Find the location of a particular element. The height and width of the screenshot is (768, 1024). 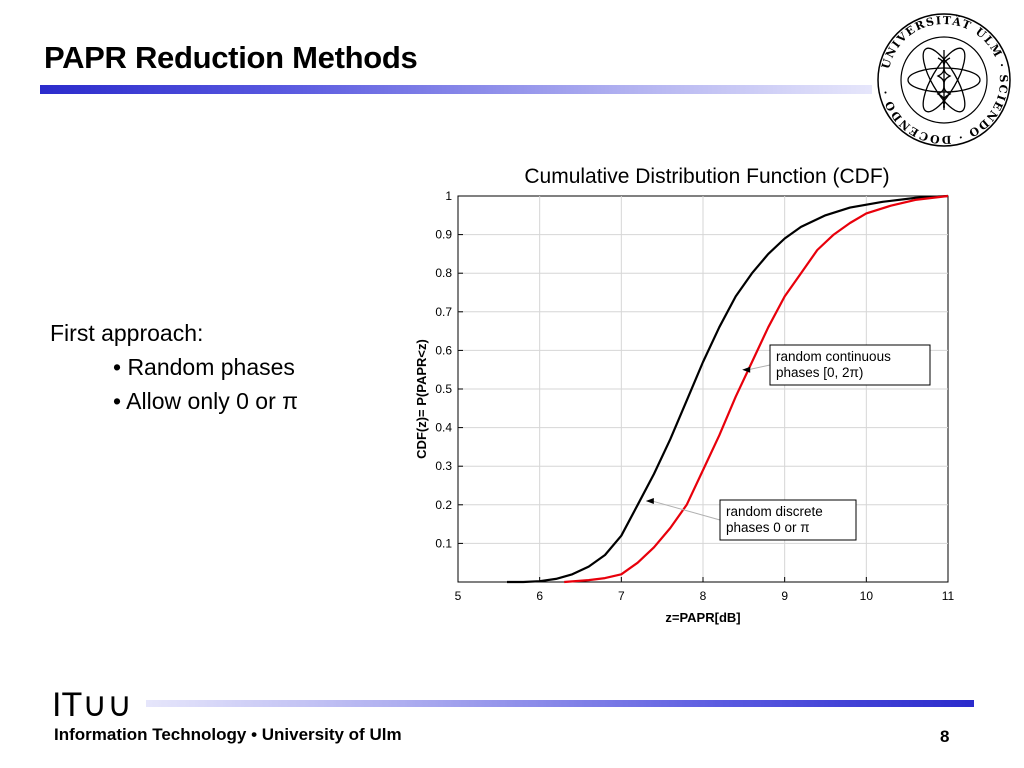

x-axis-label: z=PAPR[dB] is located at coordinates (702, 617).